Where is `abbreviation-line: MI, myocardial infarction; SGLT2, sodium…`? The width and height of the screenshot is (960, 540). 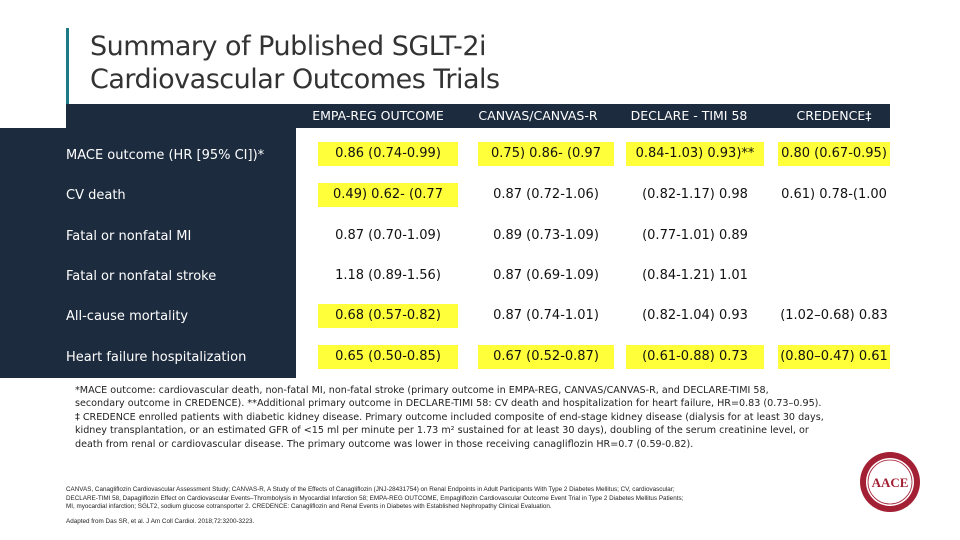 abbreviation-line: MI, myocardial infarction; SGLT2, sodium… is located at coordinates (309, 507).